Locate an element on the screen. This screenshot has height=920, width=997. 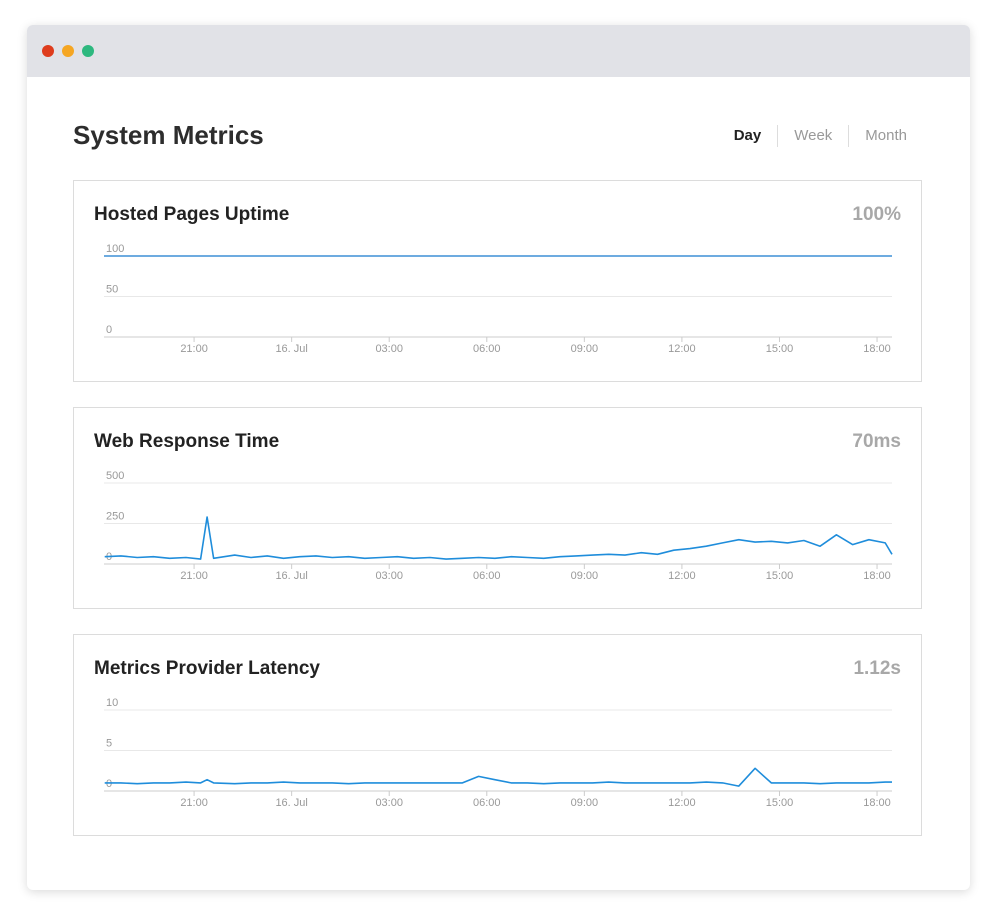
panel-title: Hosted Pages Uptime is located at coordinates (192, 214).